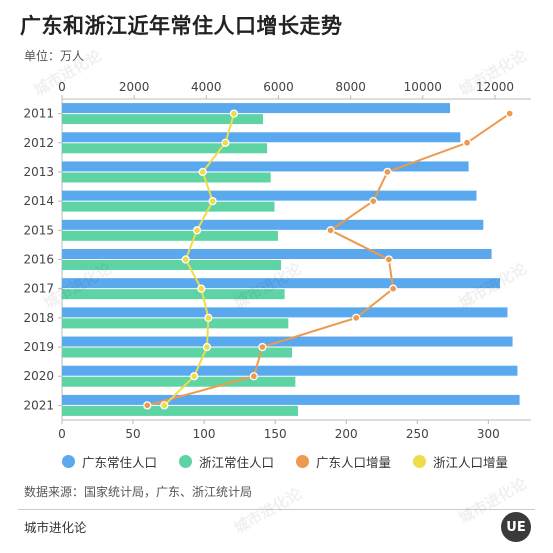 The image size is (553, 553). What do you see at coordinates (138, 492) in the screenshot?
I see `data-source-note: 数据来源：国家统计局，广东、浙江统计局` at bounding box center [138, 492].